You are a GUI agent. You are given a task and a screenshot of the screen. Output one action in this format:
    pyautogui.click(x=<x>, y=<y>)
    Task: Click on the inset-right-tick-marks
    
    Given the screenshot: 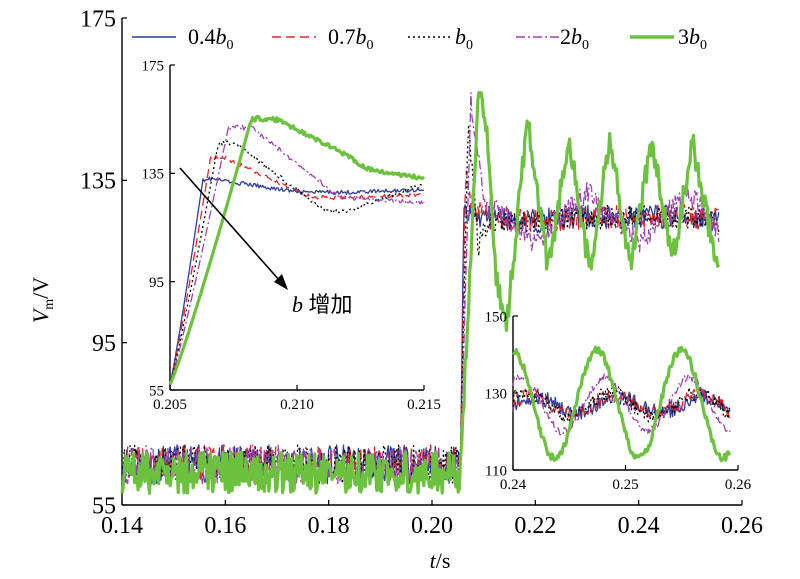 What is the action you would take?
    pyautogui.click(x=625, y=393)
    